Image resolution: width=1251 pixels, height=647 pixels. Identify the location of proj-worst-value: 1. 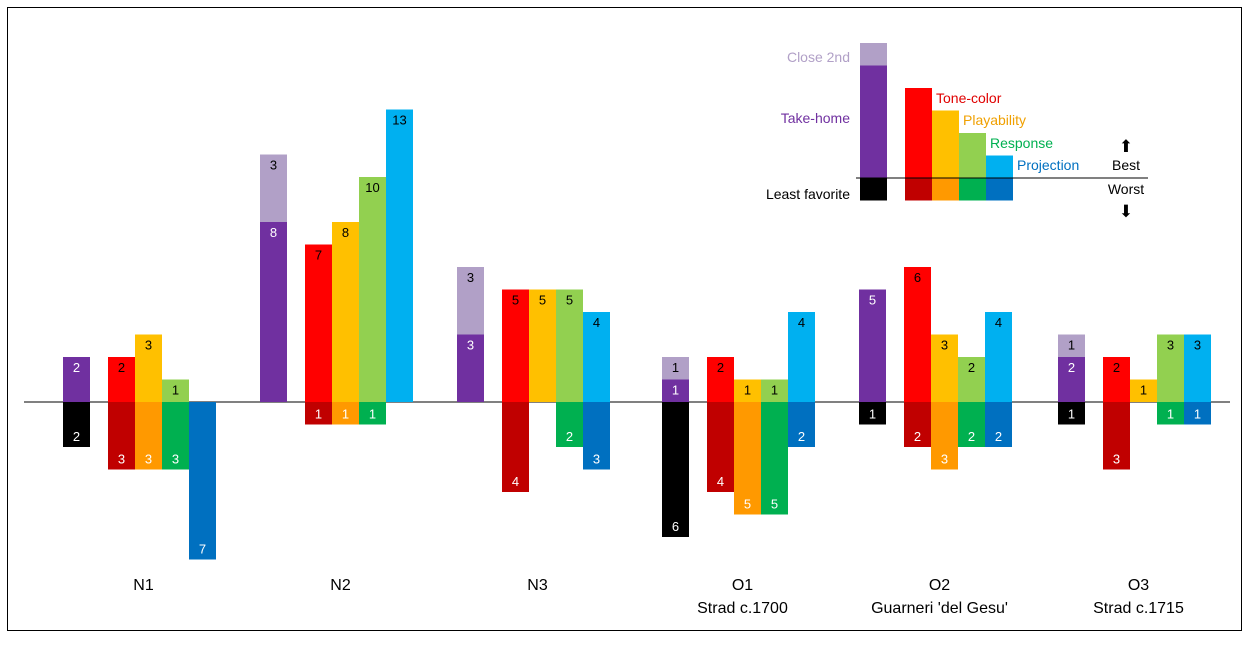
(1197, 414).